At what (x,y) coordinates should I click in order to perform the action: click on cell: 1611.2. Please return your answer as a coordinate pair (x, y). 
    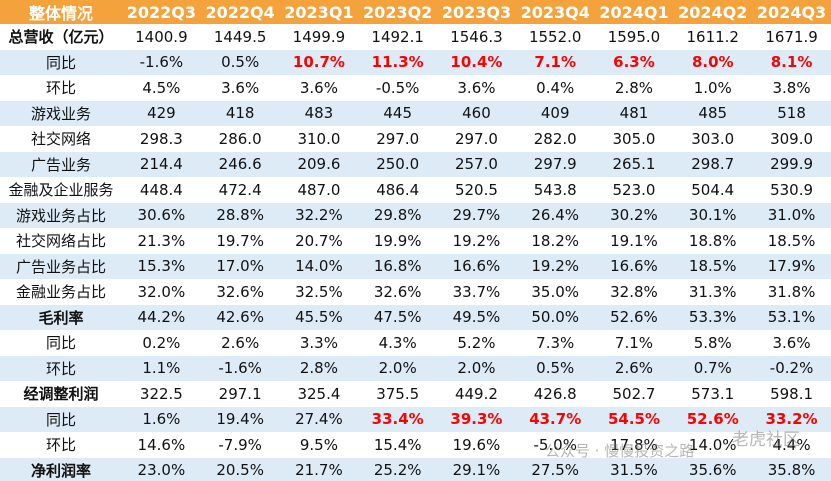
    Looking at the image, I should click on (712, 36).